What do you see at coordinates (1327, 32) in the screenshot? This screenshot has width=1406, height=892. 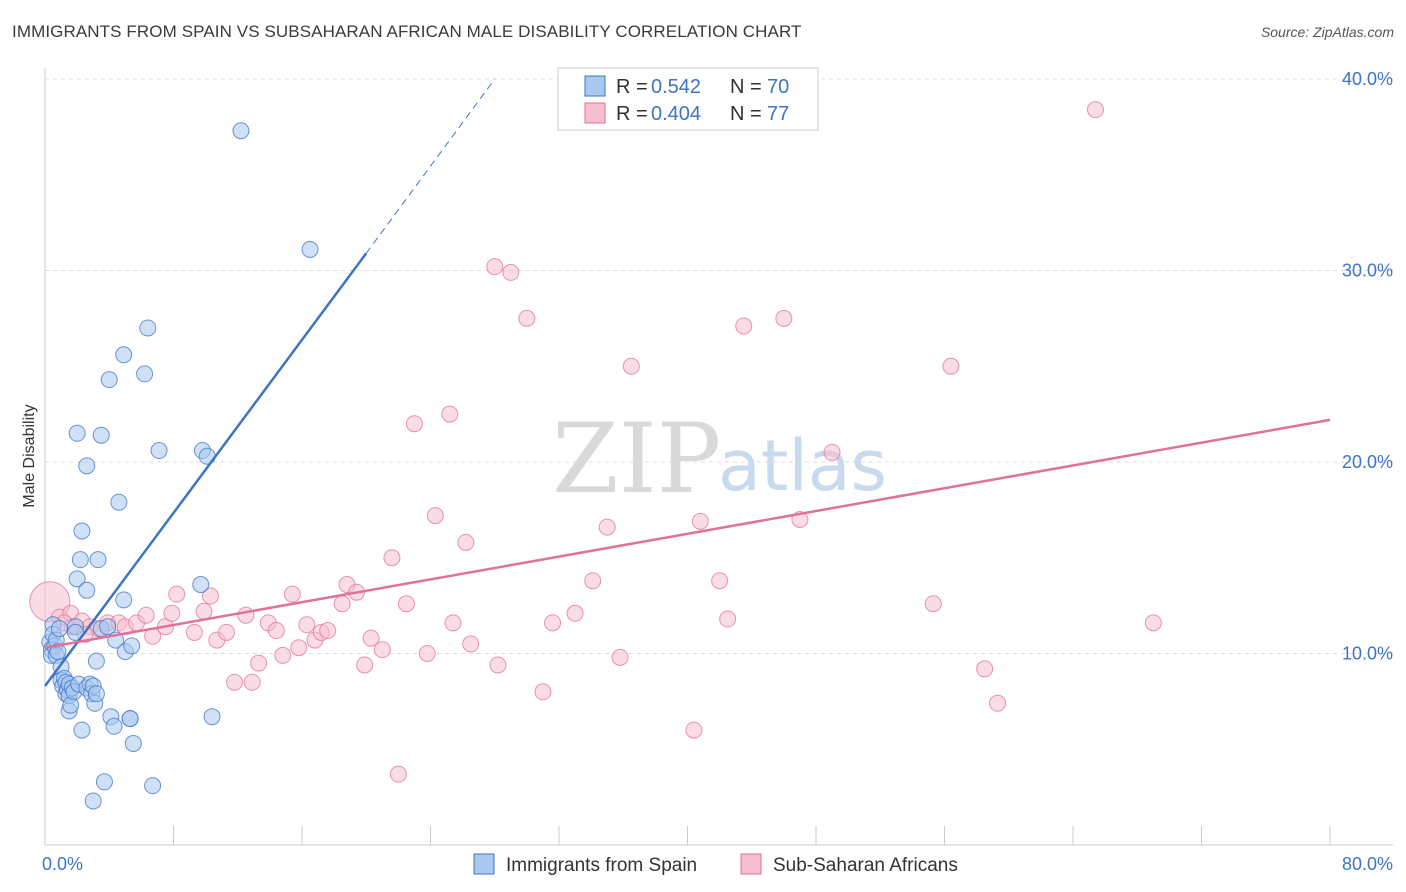 I see `chart-source: Source: ZipAtlas.com` at bounding box center [1327, 32].